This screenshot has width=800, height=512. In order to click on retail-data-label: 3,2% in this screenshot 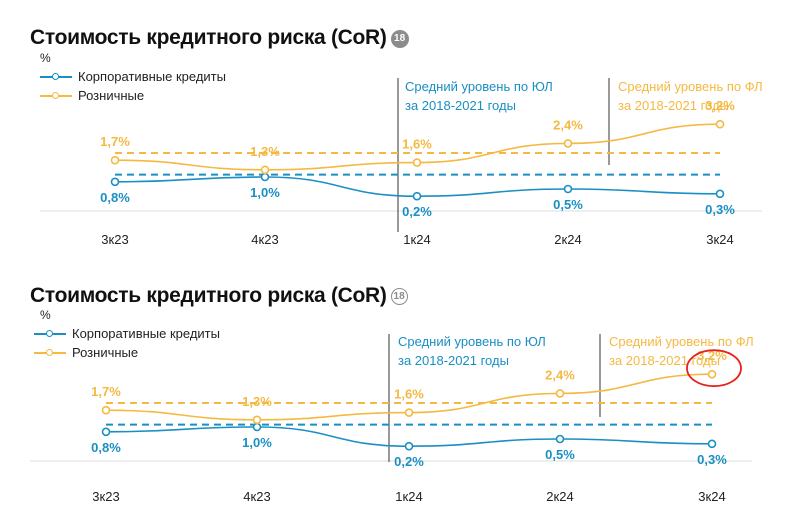, I will do `click(720, 105)`.